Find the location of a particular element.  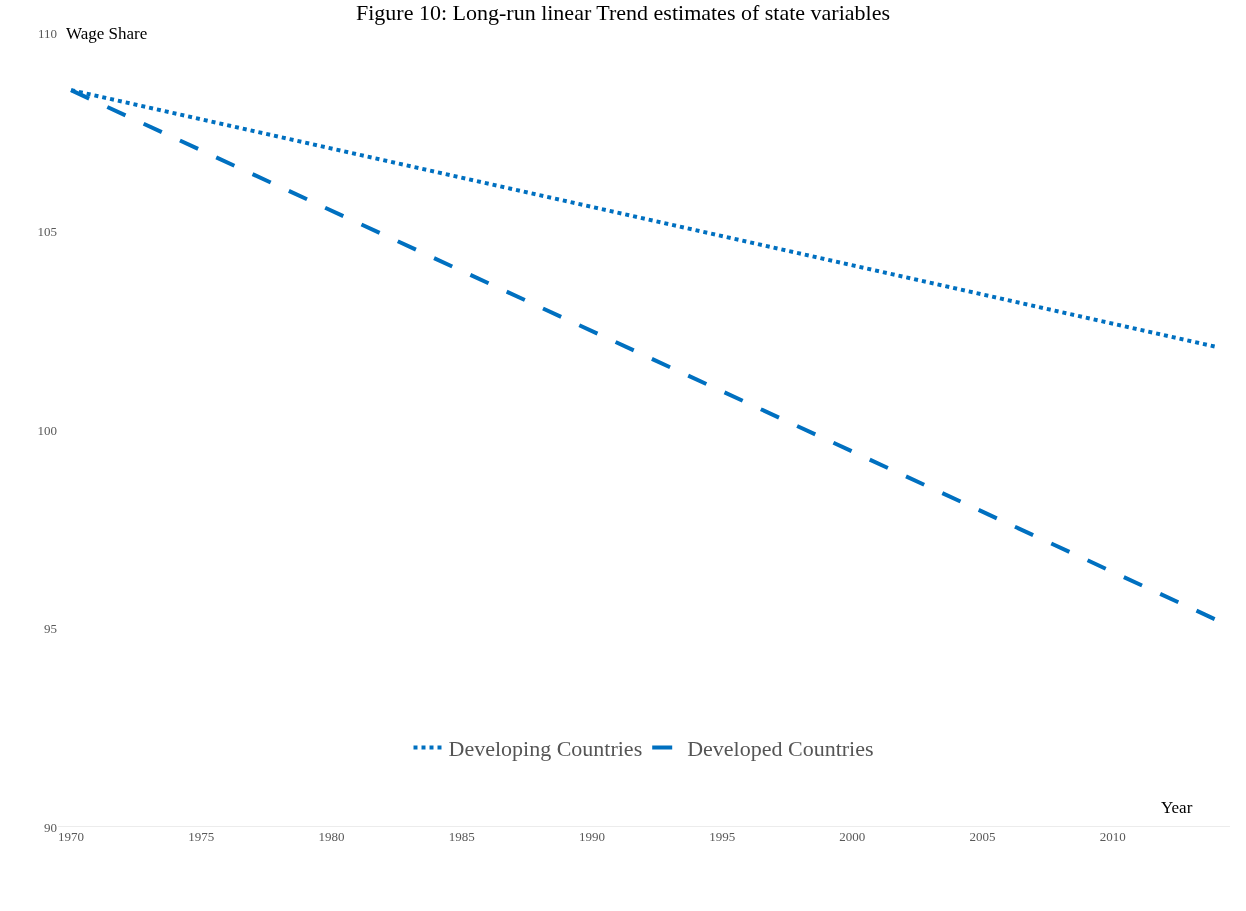

x-tick-label: 1980 is located at coordinates (331, 836).